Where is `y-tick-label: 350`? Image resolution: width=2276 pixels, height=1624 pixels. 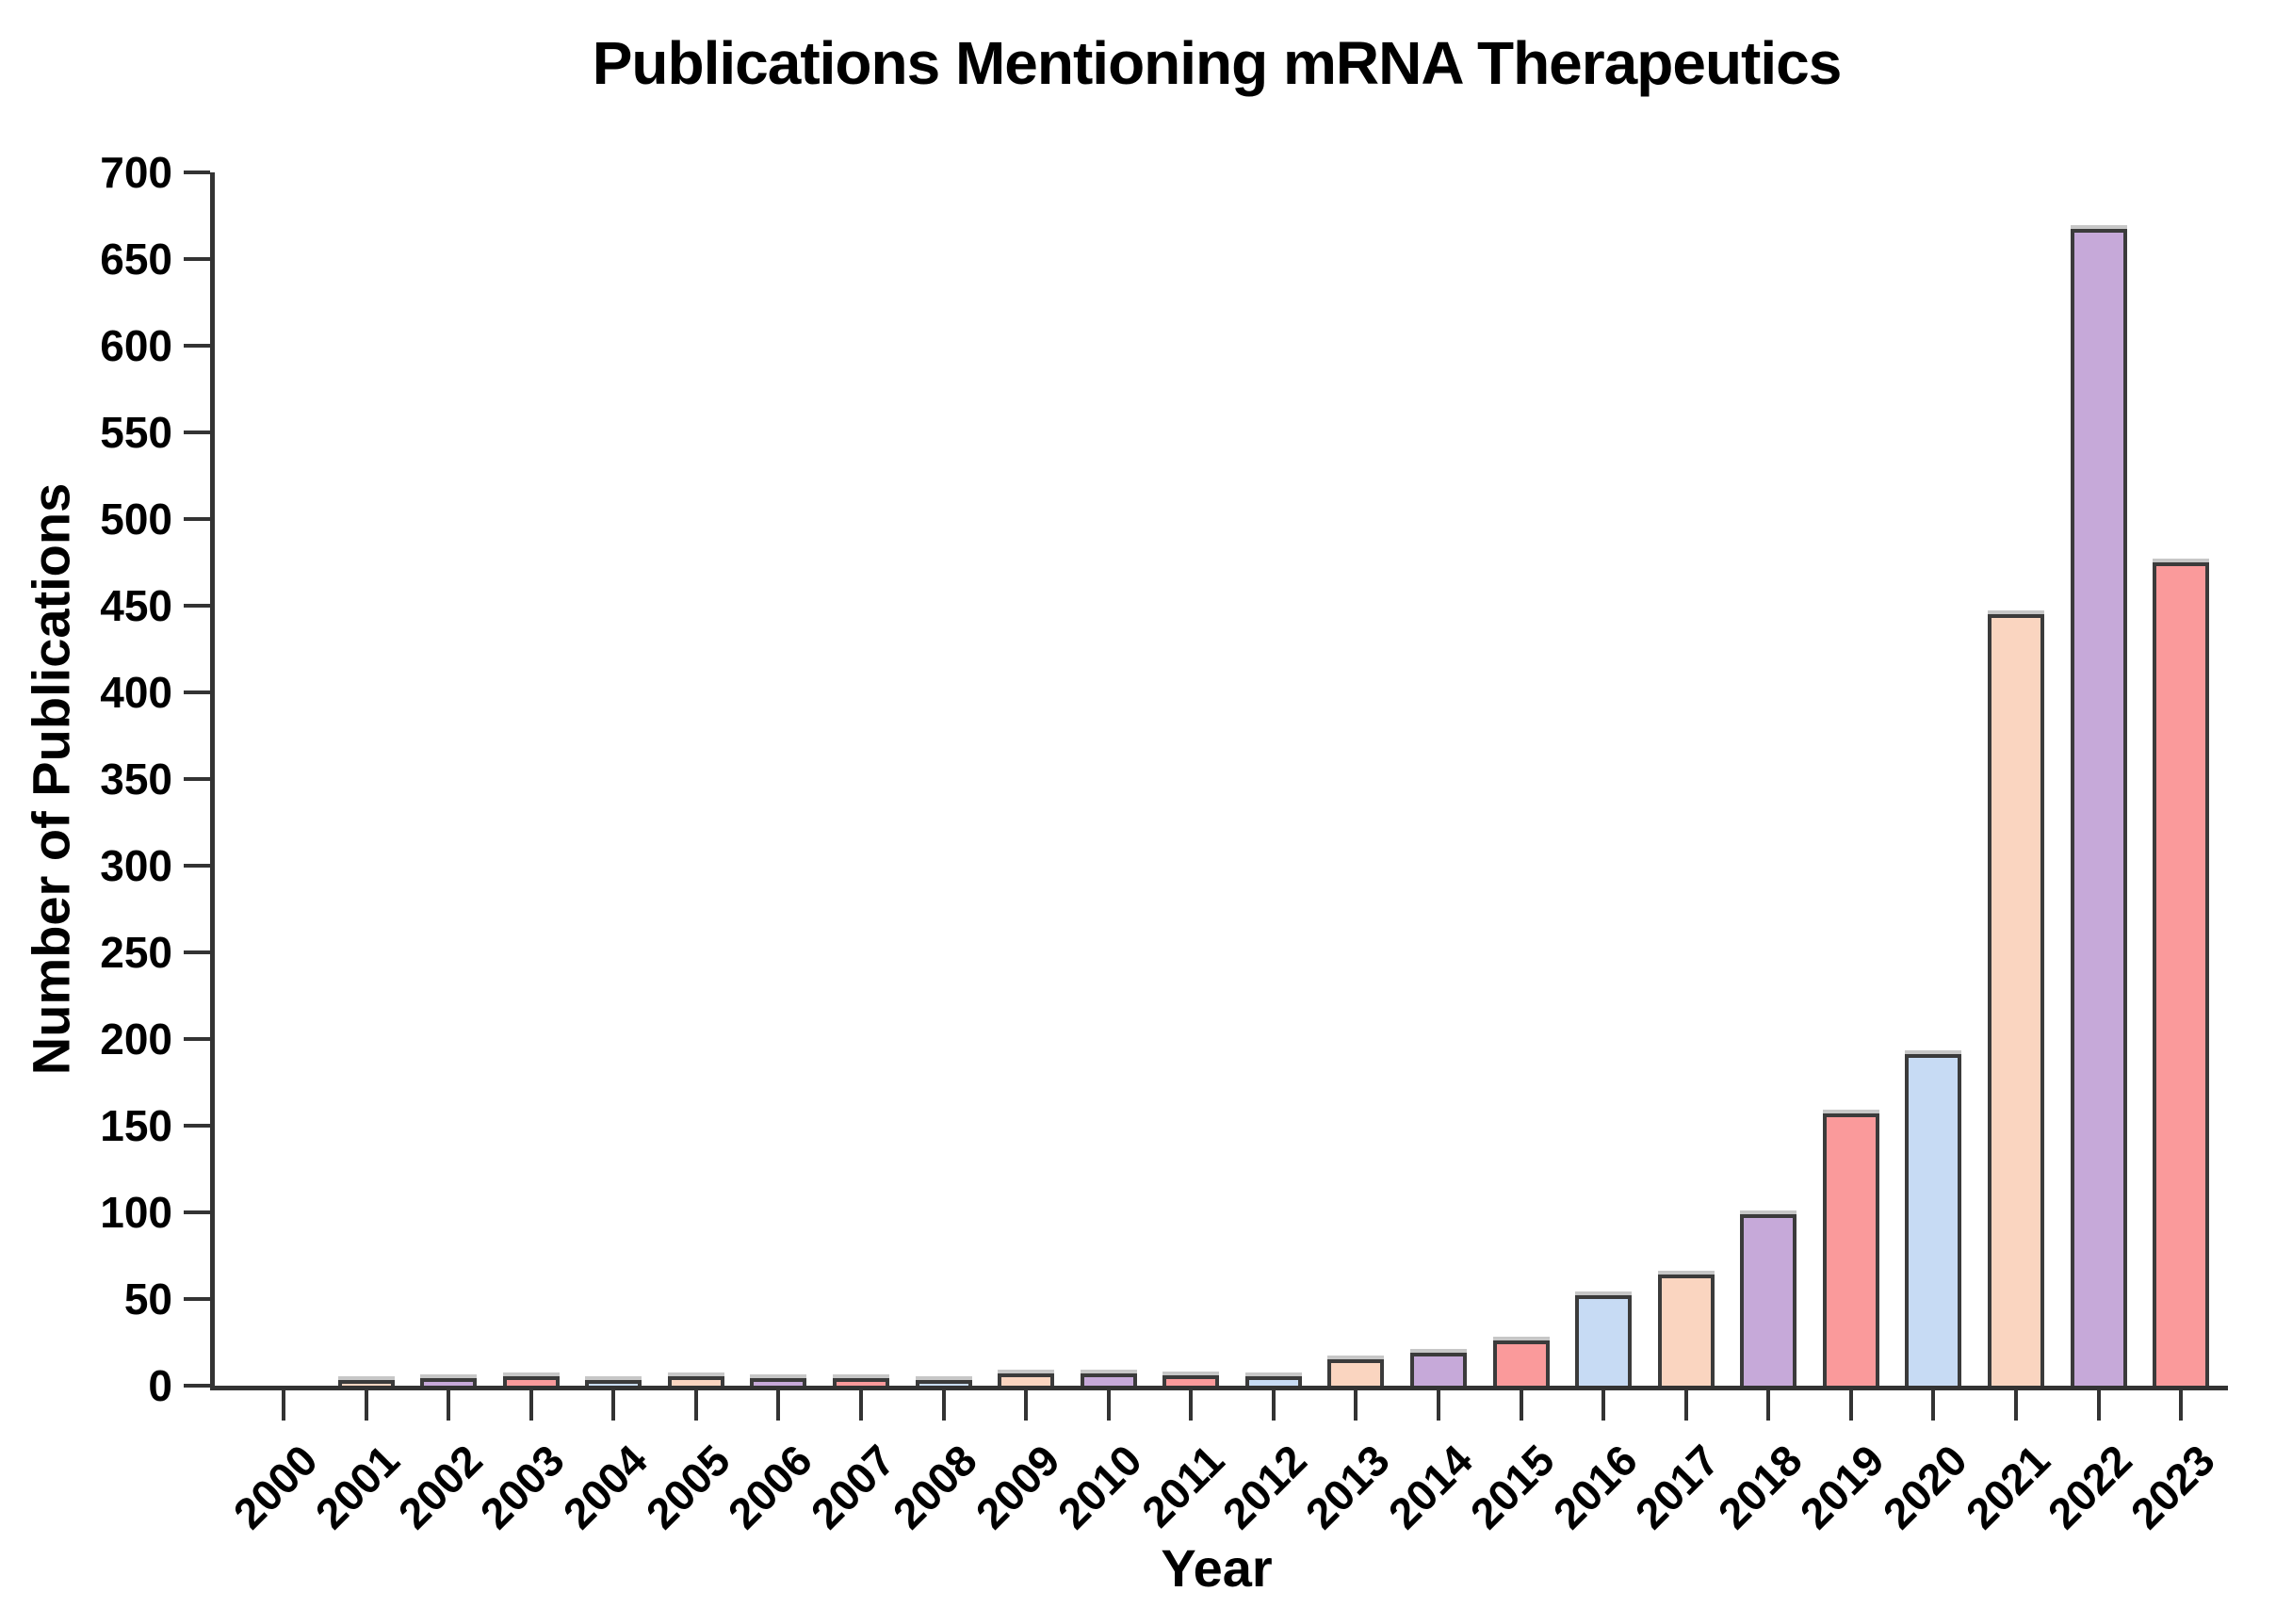
y-tick-label: 350 is located at coordinates (136, 779).